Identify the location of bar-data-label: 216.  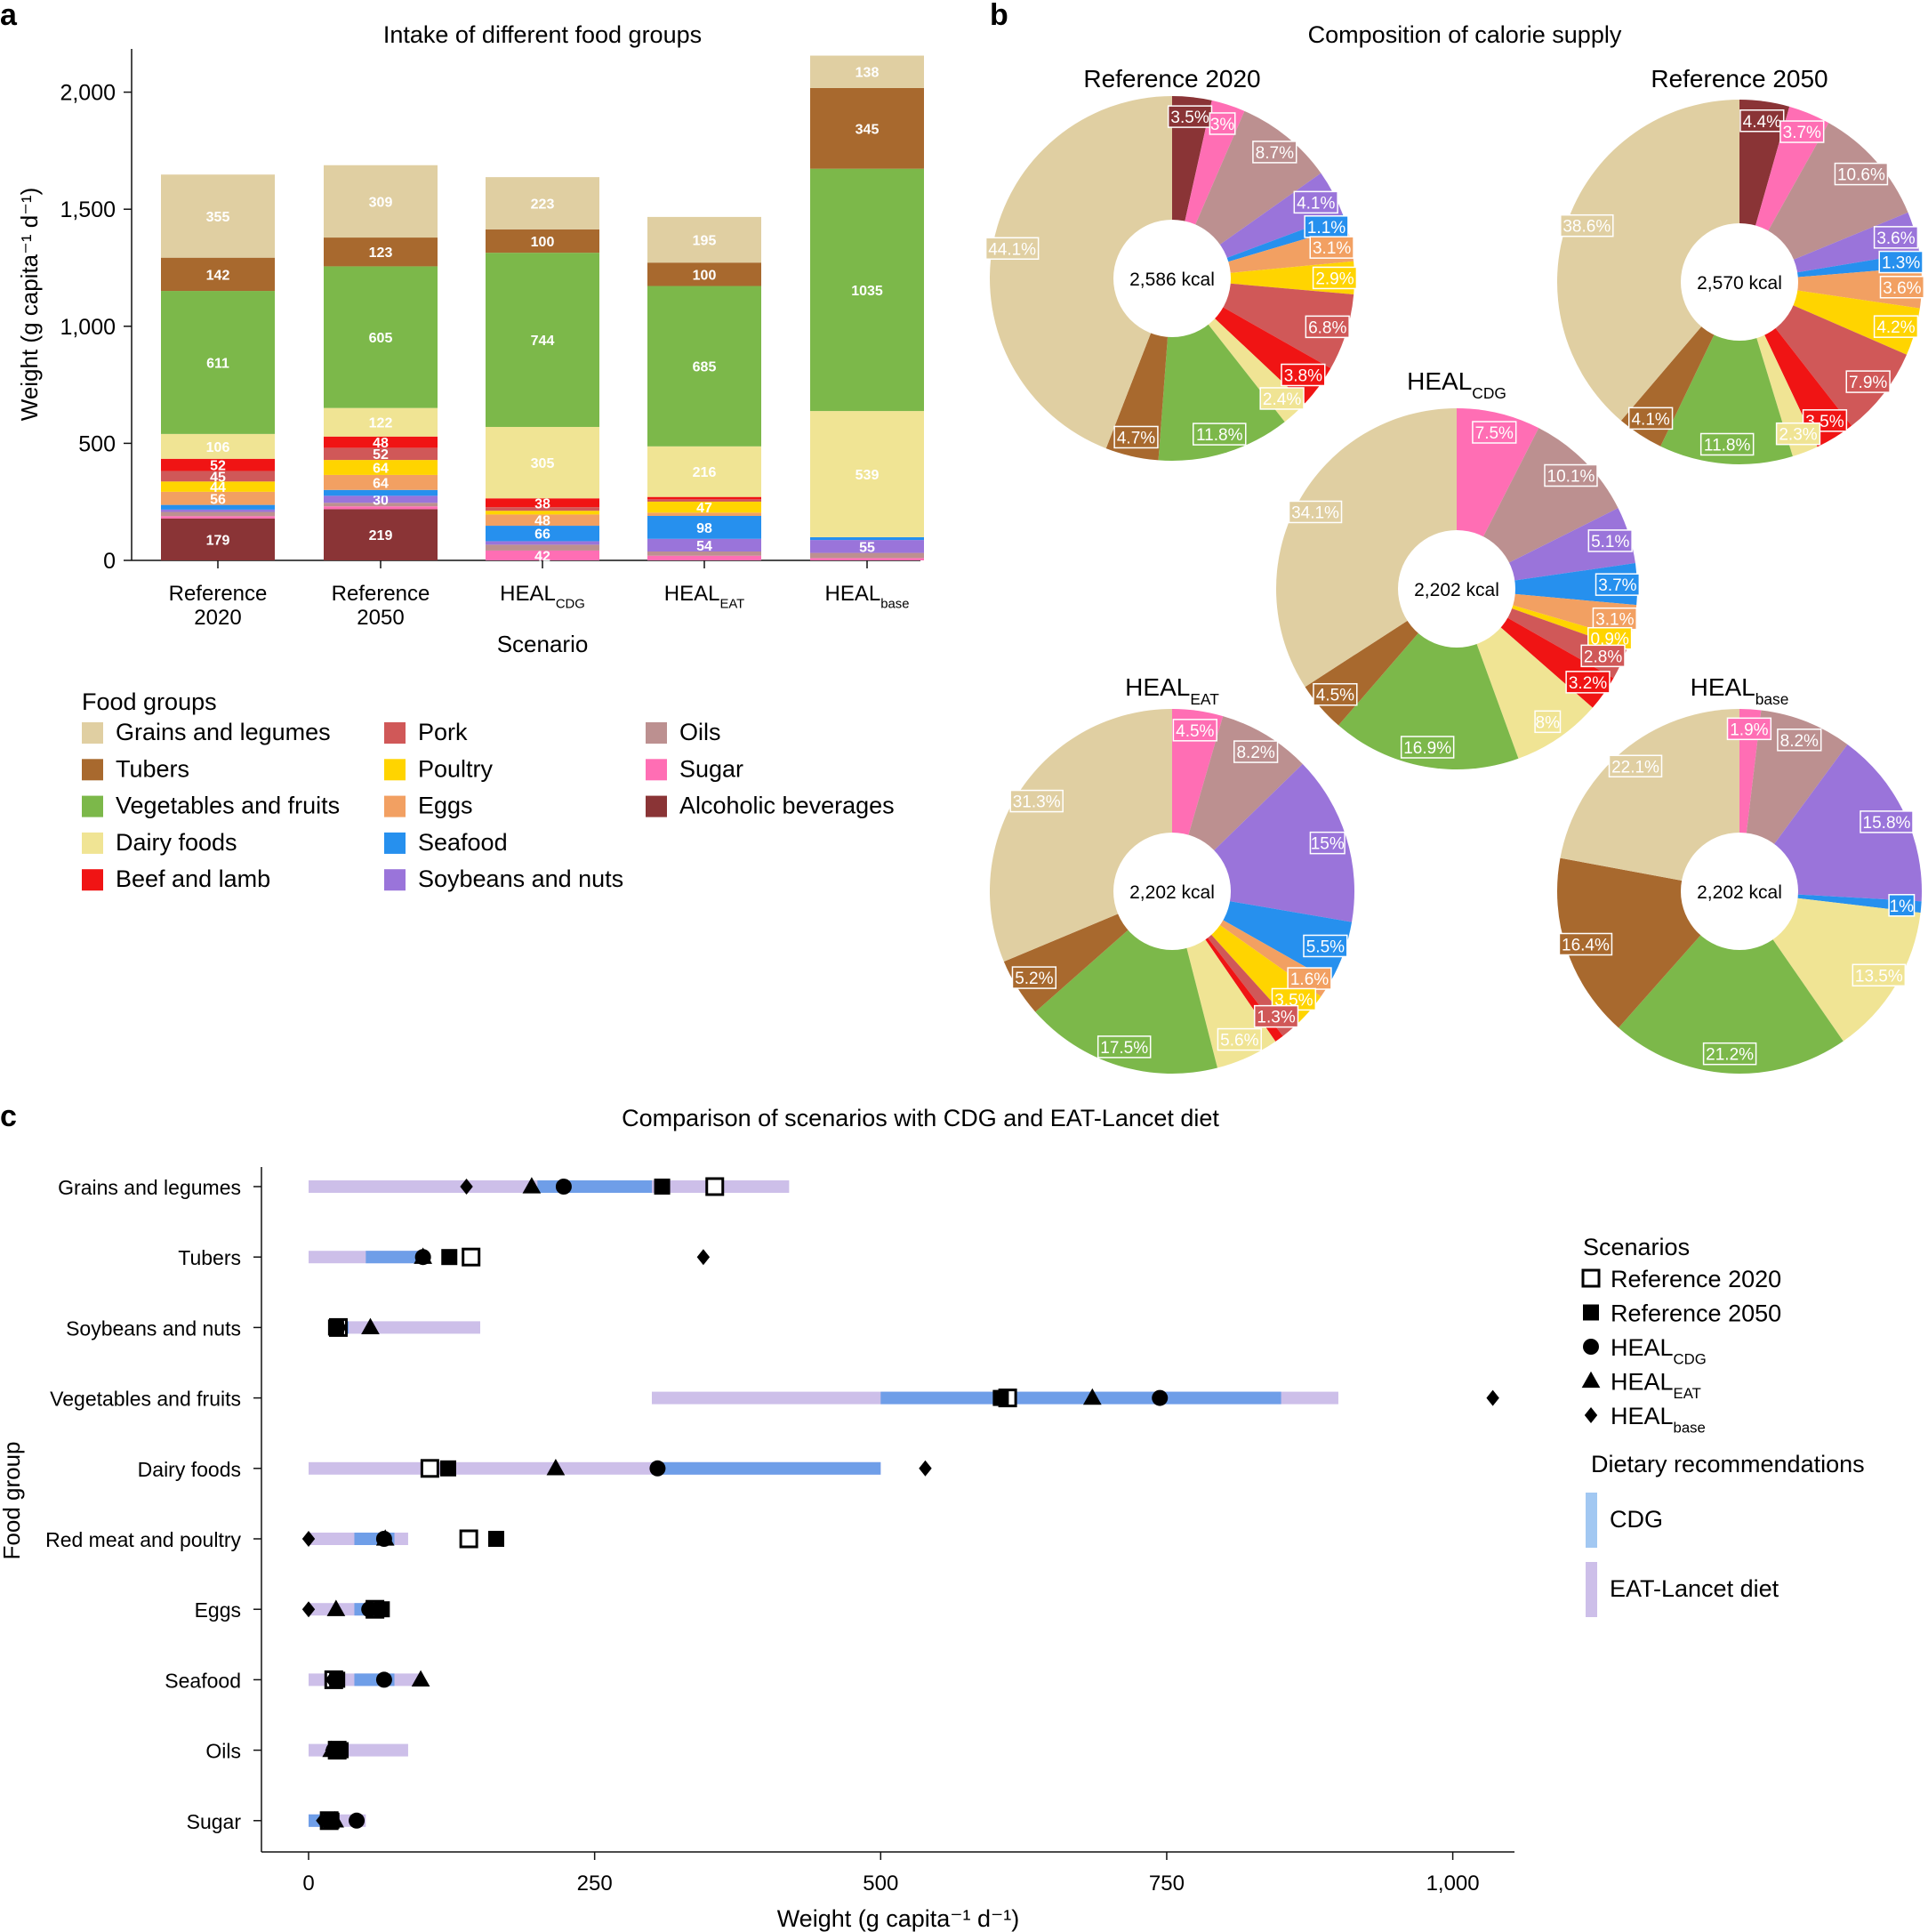
(705, 472).